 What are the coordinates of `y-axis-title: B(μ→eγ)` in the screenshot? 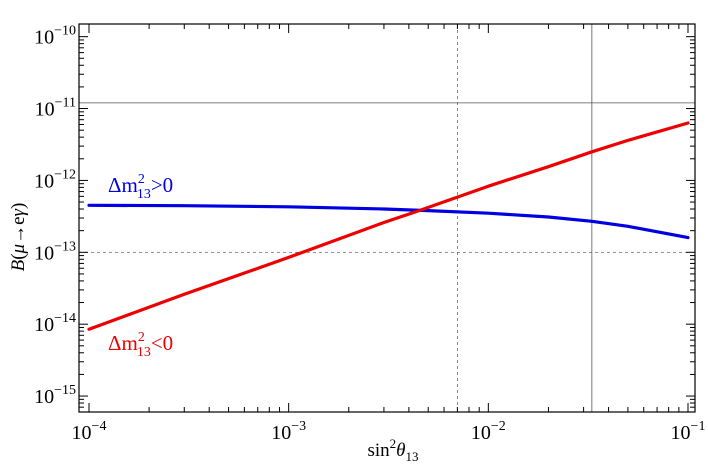 It's located at (18, 237).